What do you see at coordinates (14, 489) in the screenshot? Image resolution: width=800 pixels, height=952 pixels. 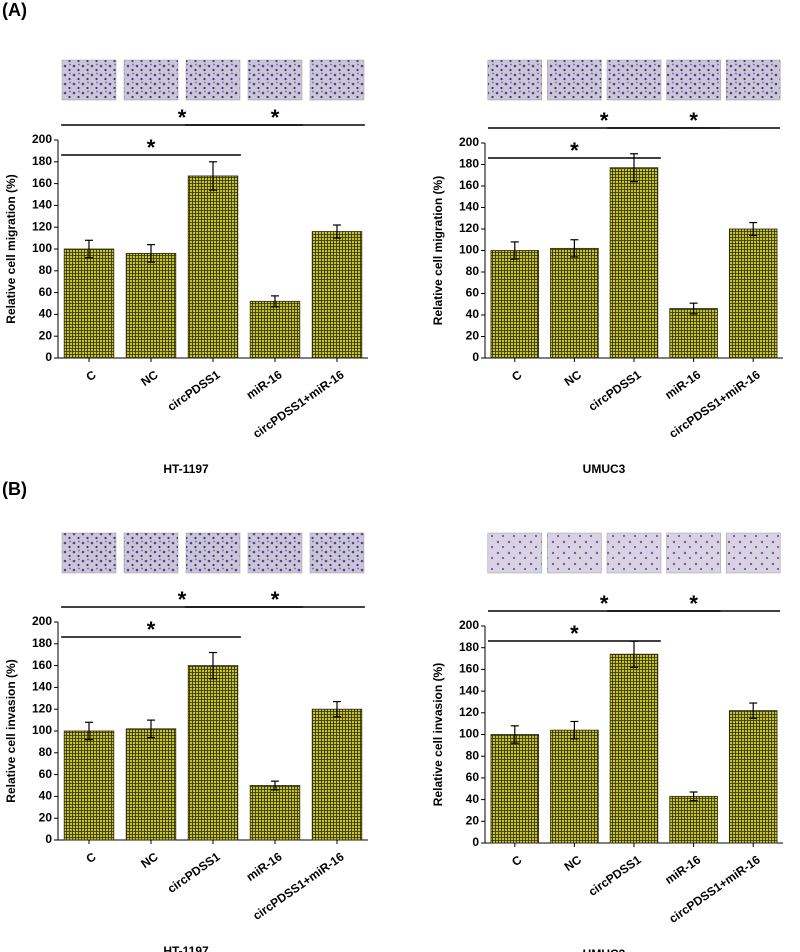 I see `panel-label: (B)` at bounding box center [14, 489].